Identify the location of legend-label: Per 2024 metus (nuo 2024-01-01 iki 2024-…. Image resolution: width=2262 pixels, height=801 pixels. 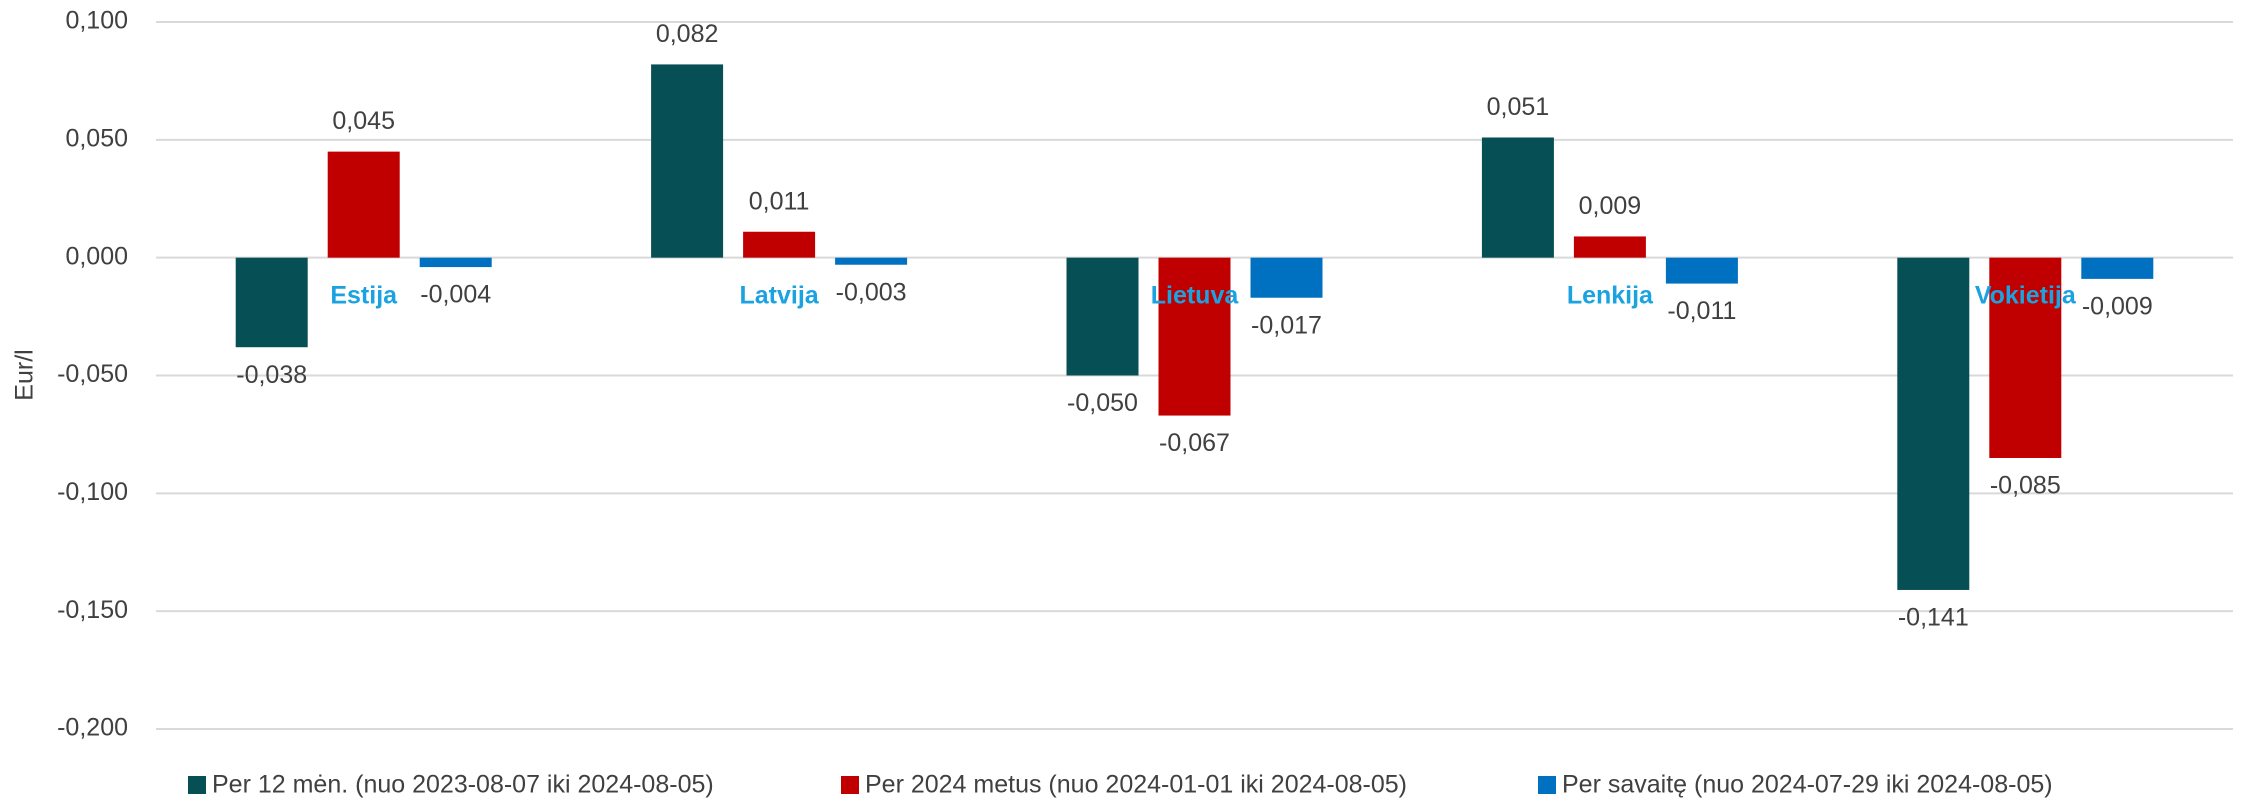
(1136, 785).